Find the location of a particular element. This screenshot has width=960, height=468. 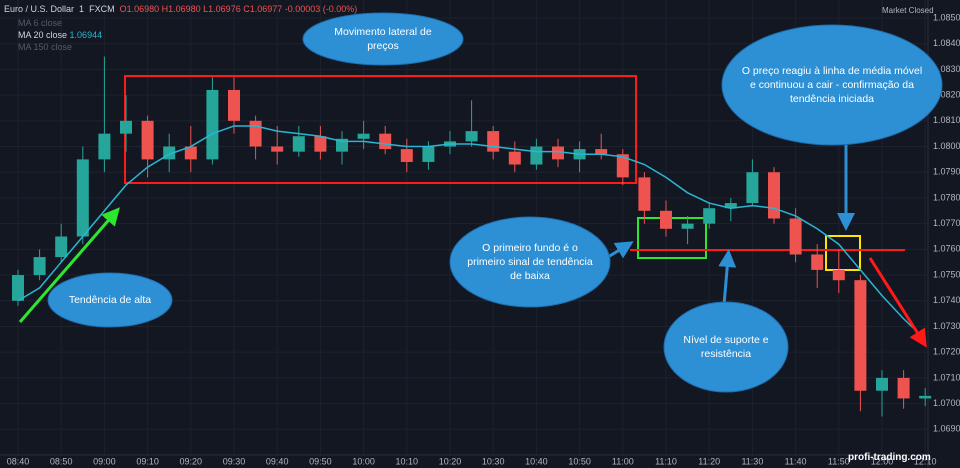

x-tick-label: 11:30 is located at coordinates (752, 461).